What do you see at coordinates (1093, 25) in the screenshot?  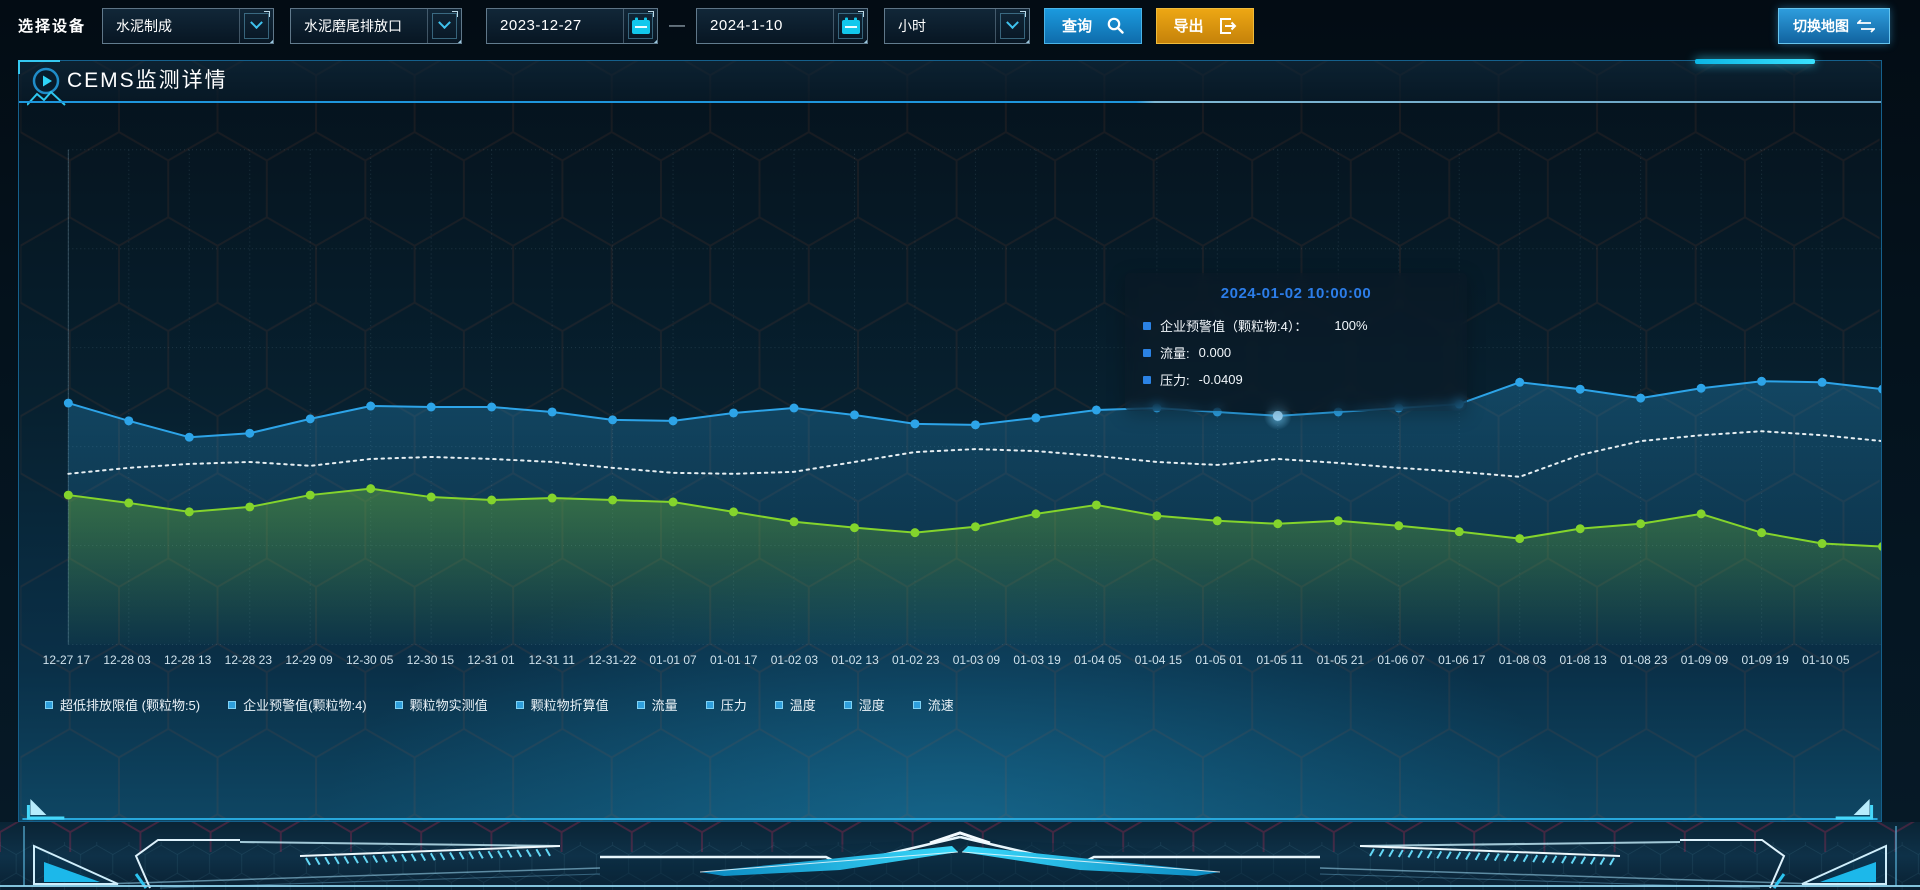 I see `query-button: 查询` at bounding box center [1093, 25].